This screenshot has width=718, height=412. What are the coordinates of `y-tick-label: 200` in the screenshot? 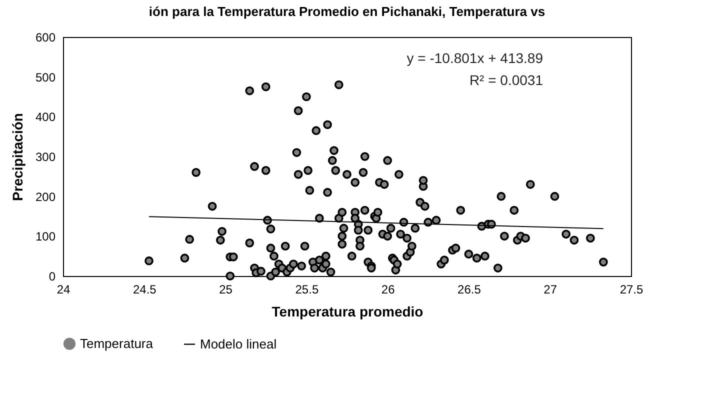 It's located at (45, 197).